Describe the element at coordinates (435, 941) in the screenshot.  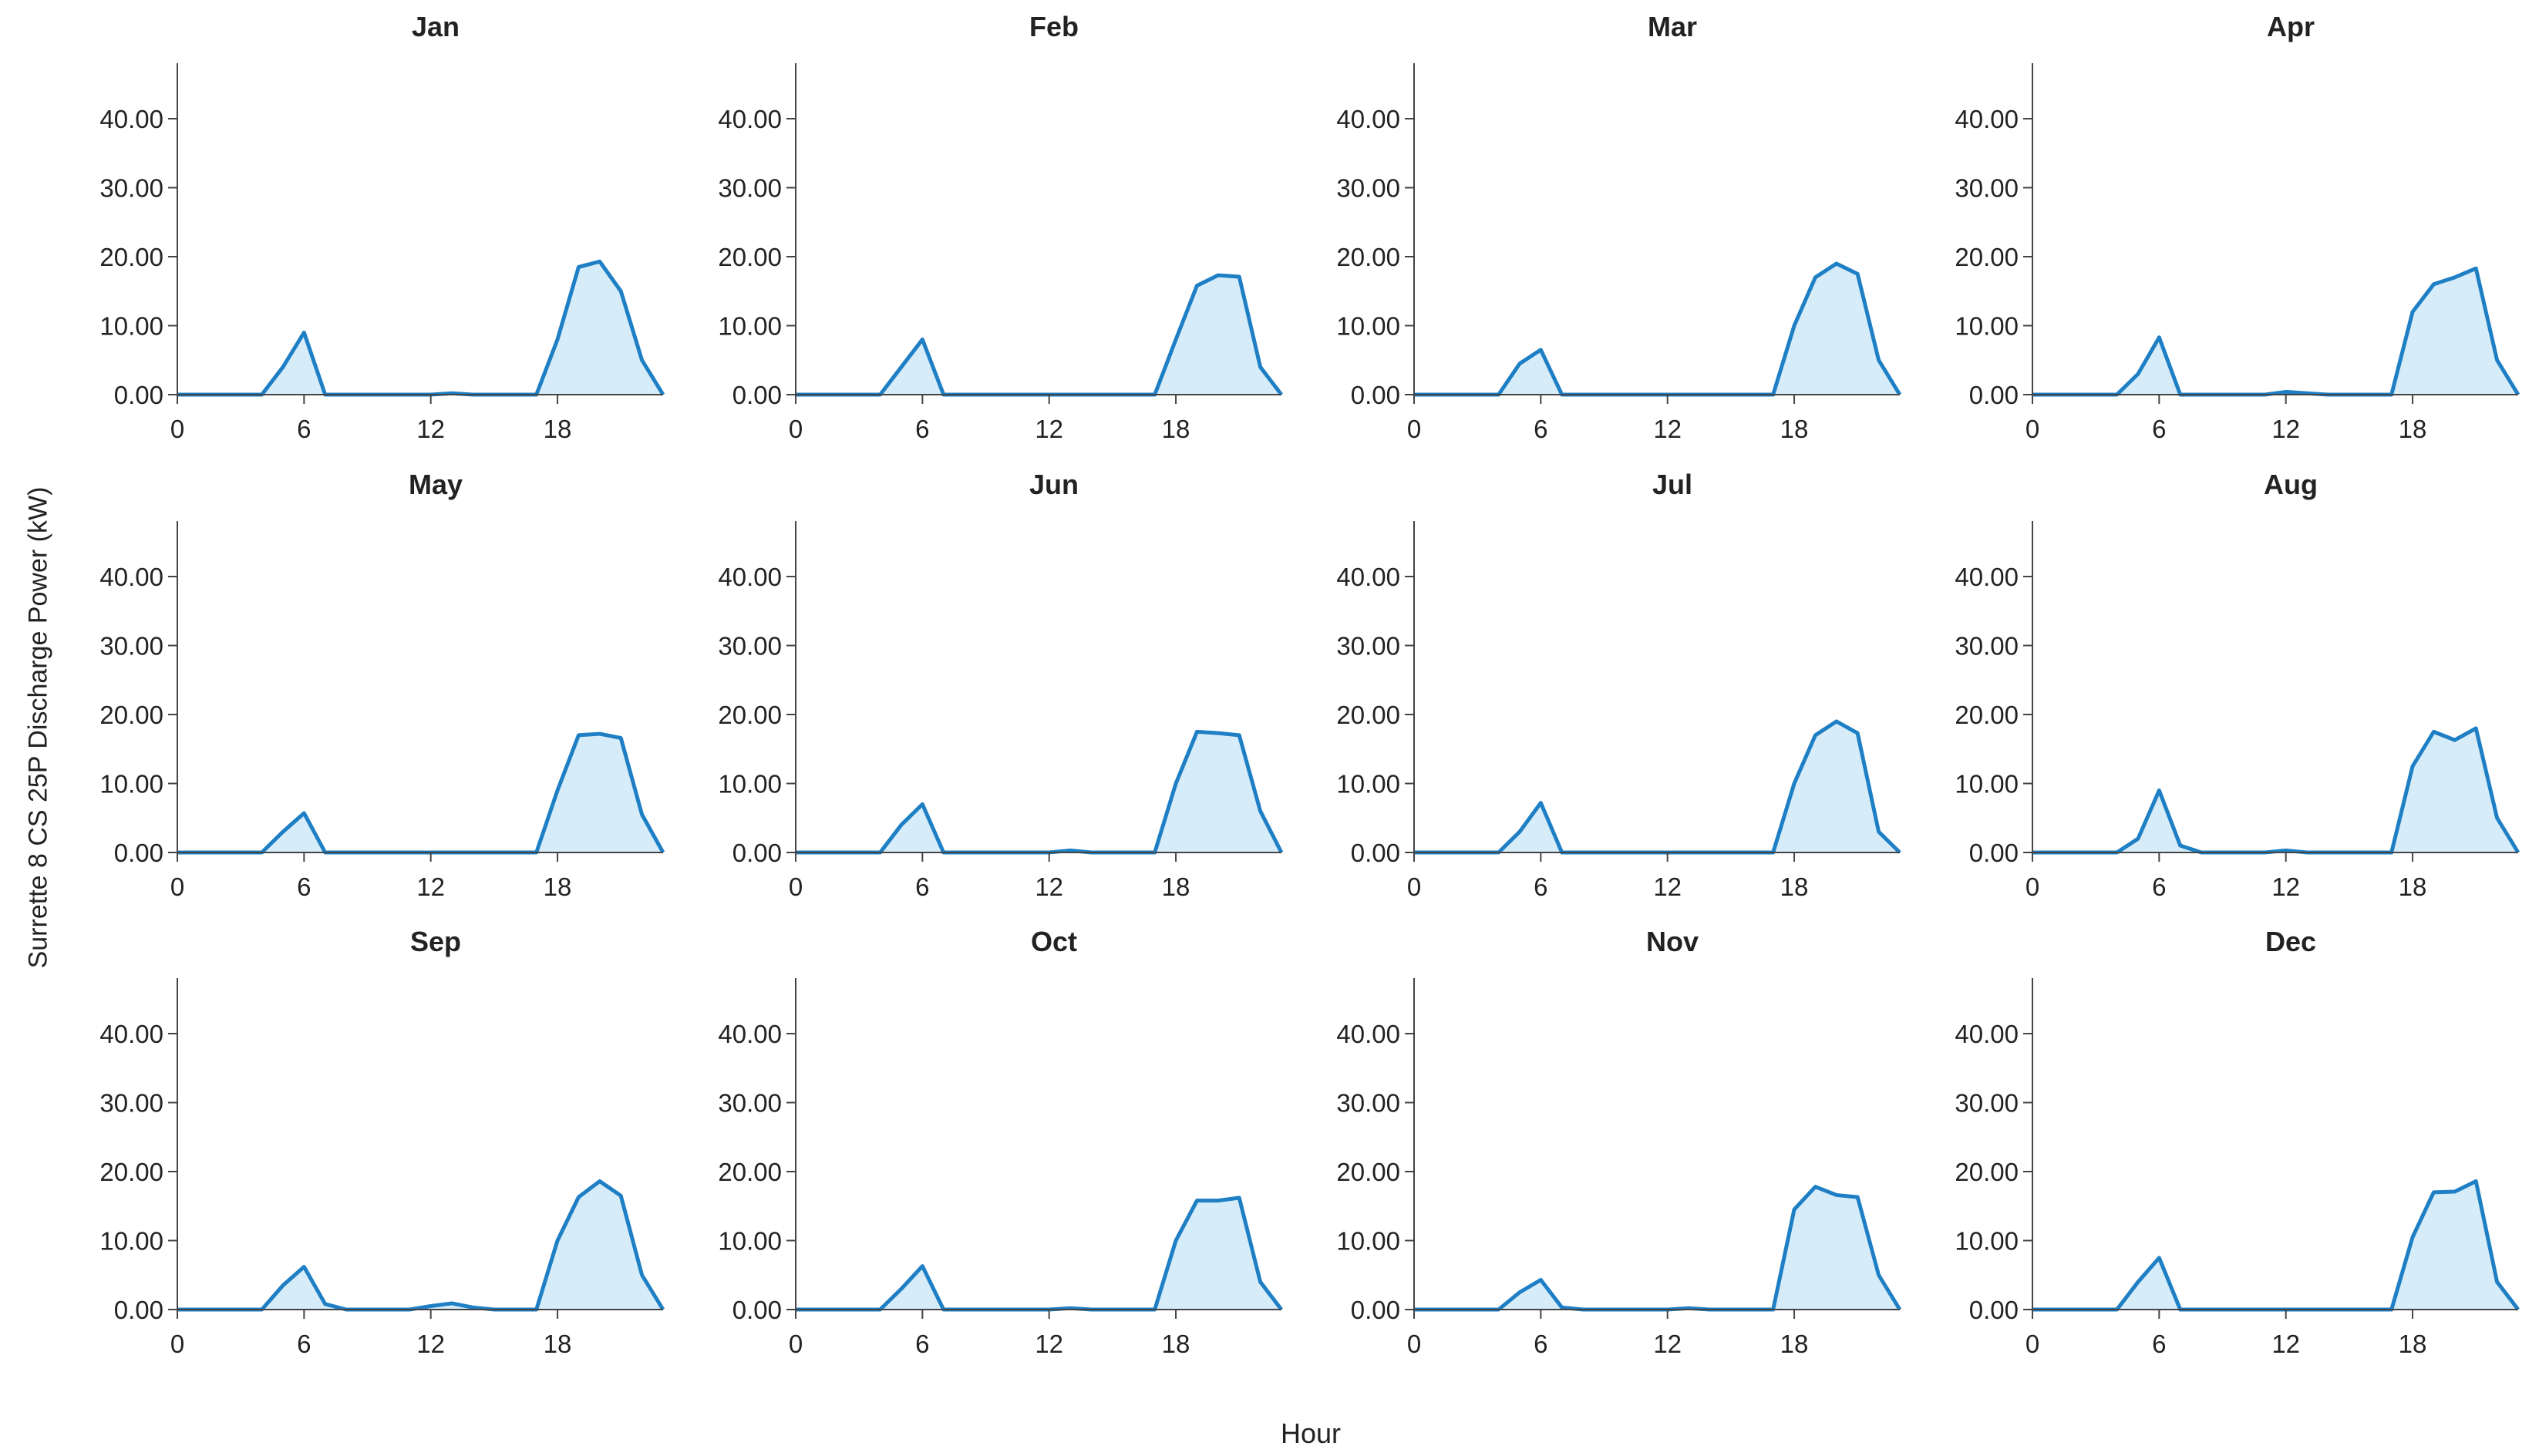
I see `subplot-title: Sep` at that location.